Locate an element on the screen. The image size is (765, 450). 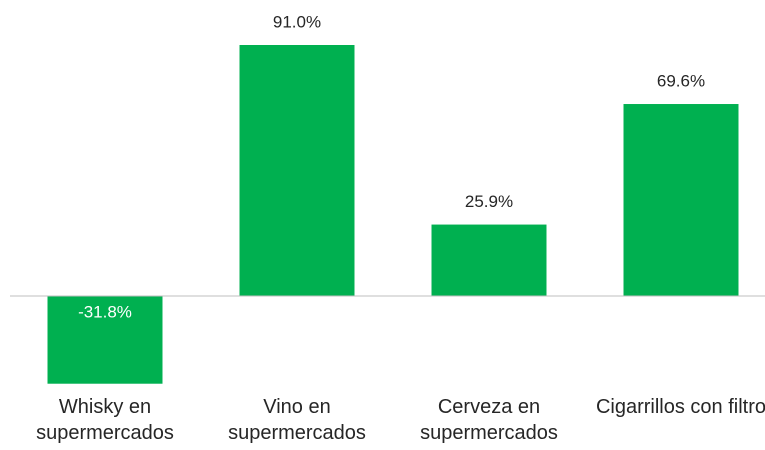
data-label: 91.0% is located at coordinates (297, 21).